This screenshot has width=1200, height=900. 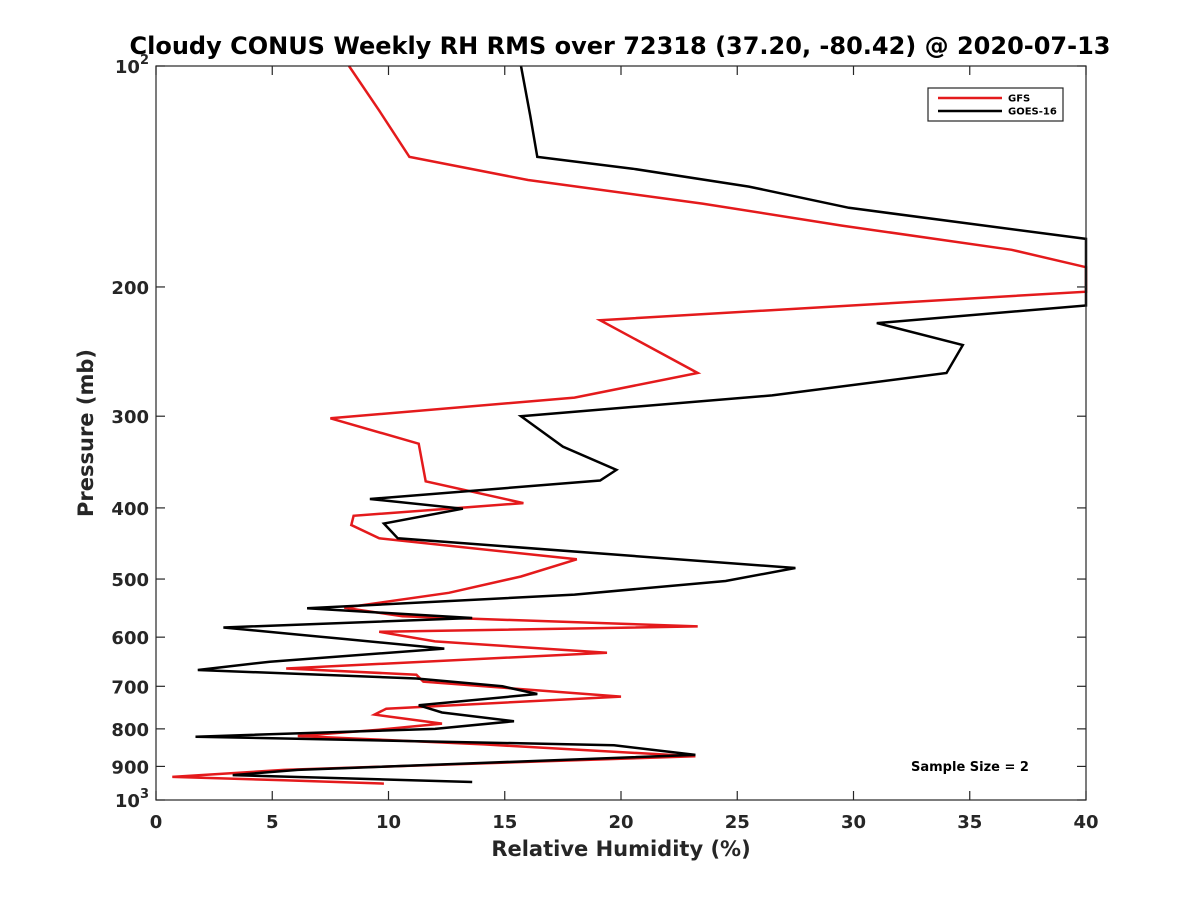 I want to click on y-tick-label: 10³, so click(x=132, y=799).